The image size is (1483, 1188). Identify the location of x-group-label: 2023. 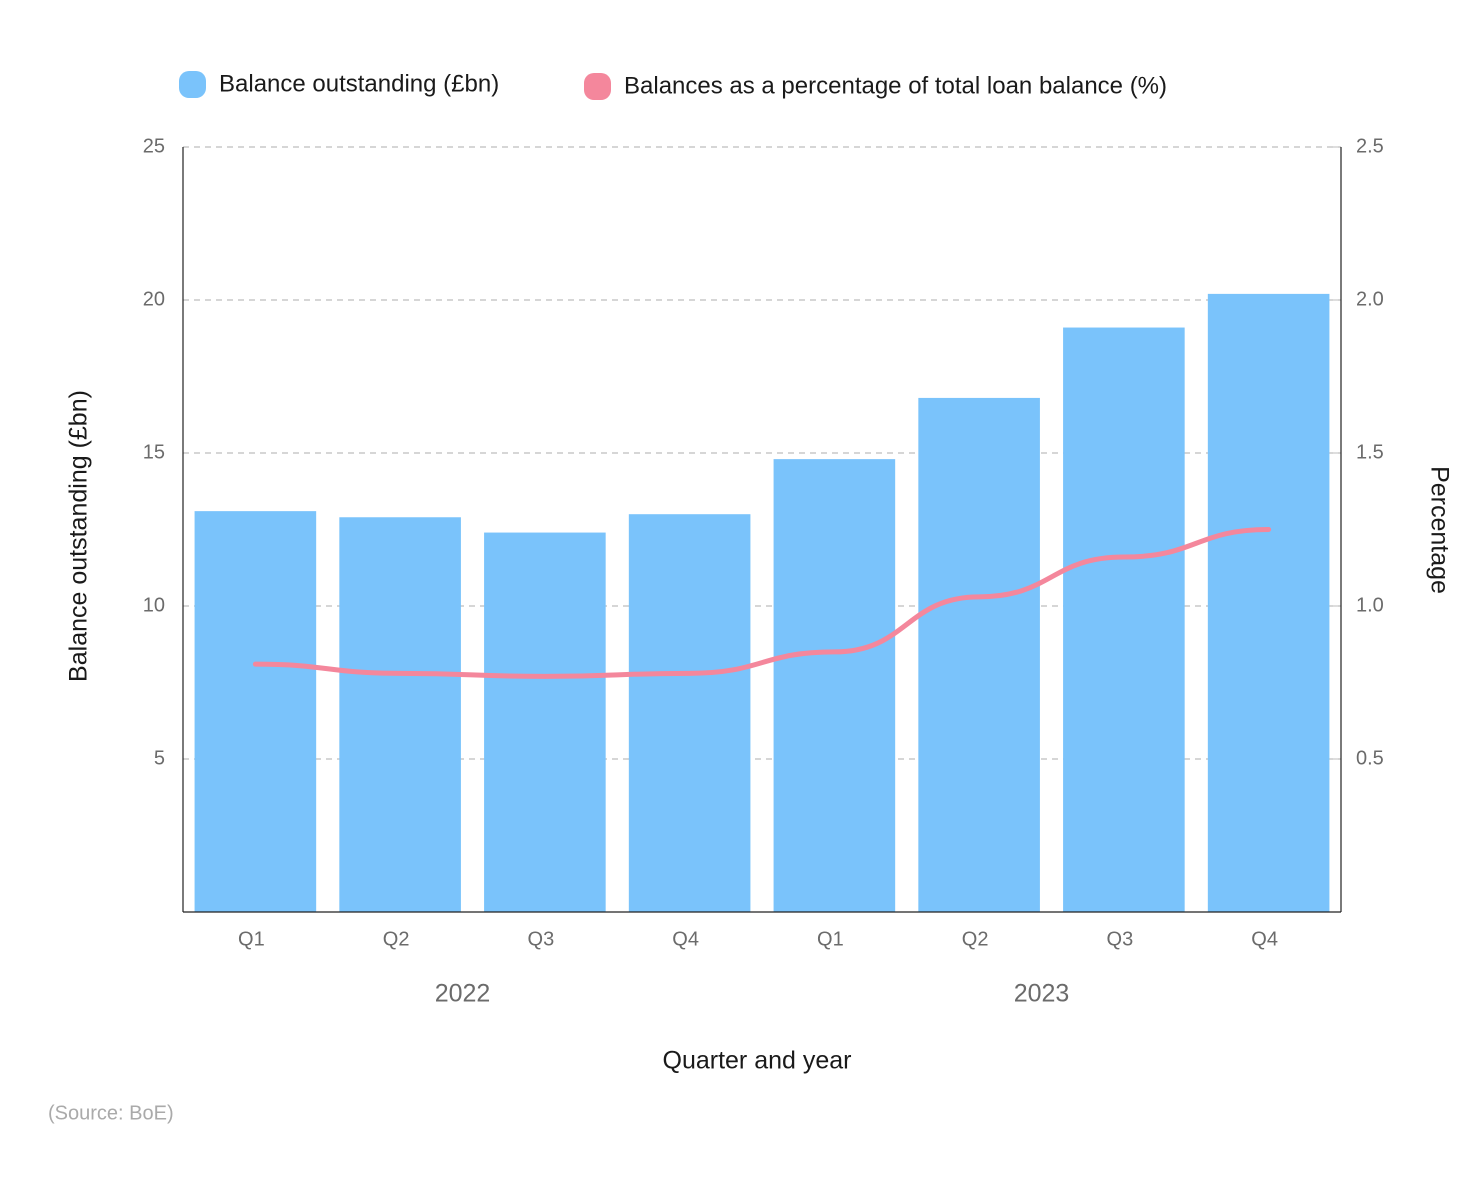
(1042, 994).